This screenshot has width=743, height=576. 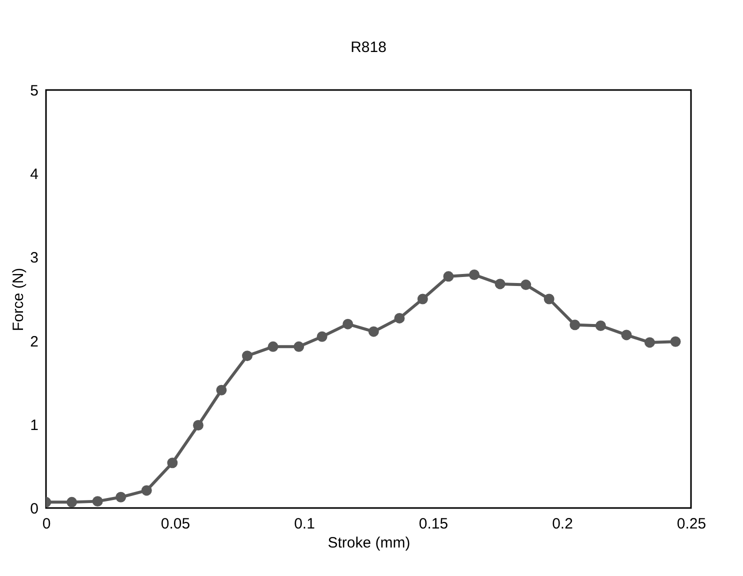 I want to click on x-tick-label: 0, so click(x=46, y=524).